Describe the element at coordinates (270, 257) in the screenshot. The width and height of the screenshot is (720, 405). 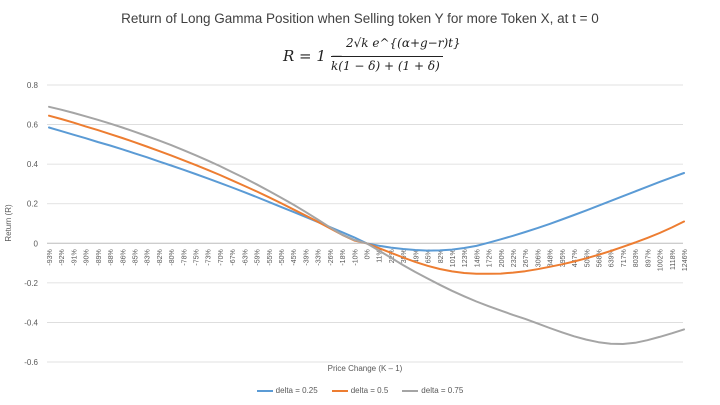
I see `x-tick-label: -55%` at that location.